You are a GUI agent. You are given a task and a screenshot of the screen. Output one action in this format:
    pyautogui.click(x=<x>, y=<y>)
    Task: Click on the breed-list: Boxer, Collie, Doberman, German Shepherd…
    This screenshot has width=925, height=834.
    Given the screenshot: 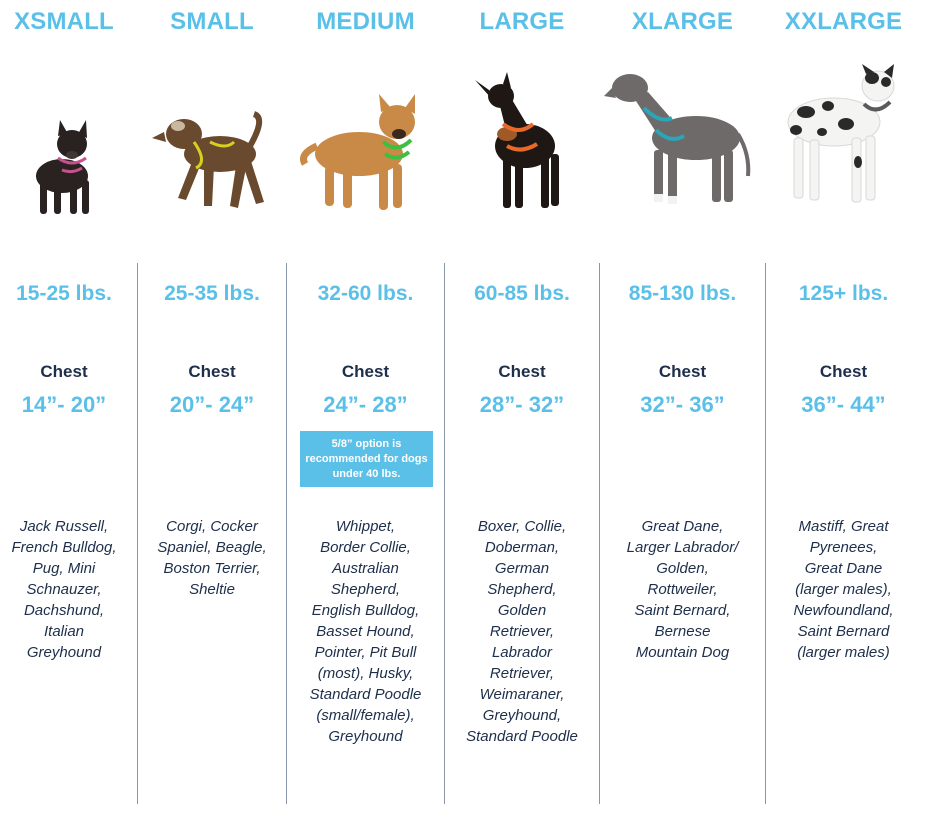 What is the action you would take?
    pyautogui.click(x=522, y=631)
    